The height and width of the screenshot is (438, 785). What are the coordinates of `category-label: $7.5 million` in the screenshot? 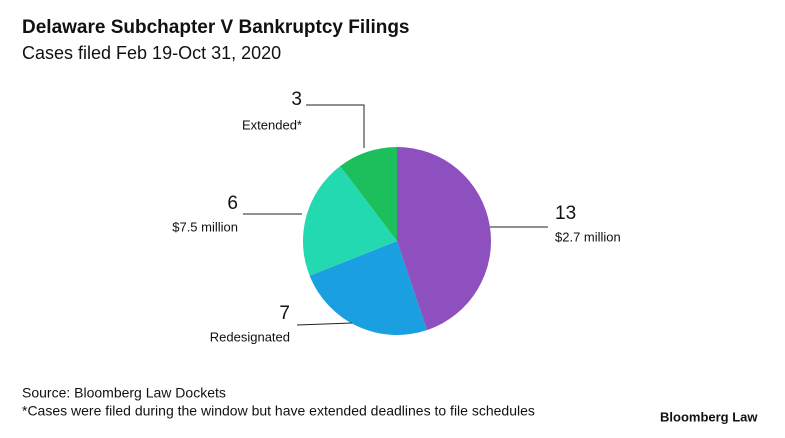 It's located at (205, 226).